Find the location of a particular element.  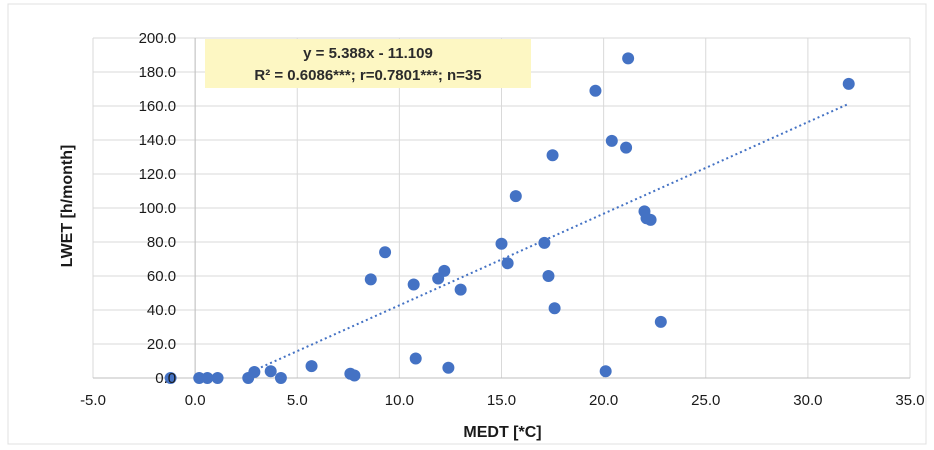

x-tick-label: 15.0 is located at coordinates (501, 400).